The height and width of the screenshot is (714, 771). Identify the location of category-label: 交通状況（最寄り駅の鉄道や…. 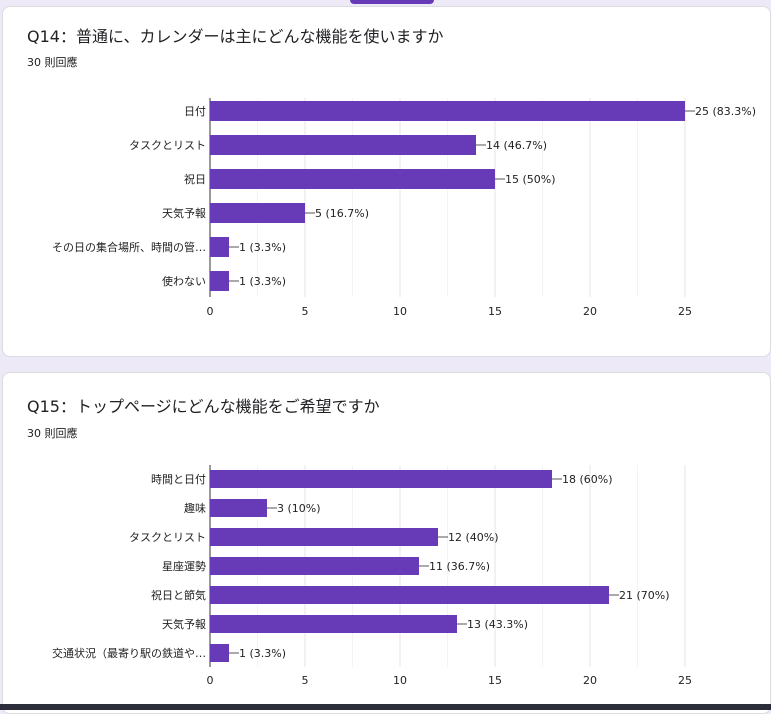
(129, 653).